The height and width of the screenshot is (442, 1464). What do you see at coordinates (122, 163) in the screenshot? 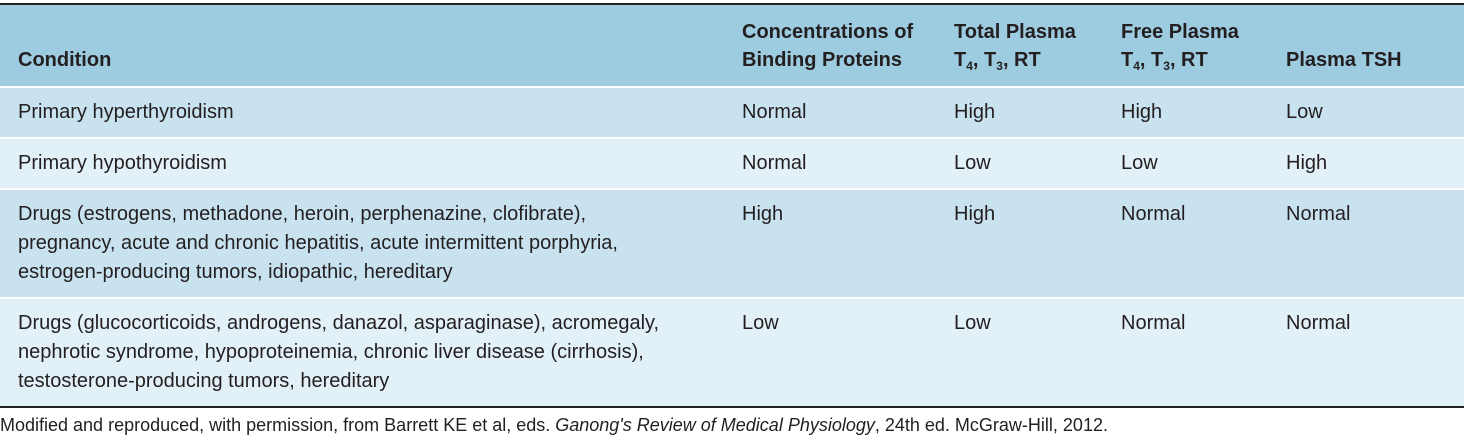
I see `cell-condition: Primary hypothyroidism` at bounding box center [122, 163].